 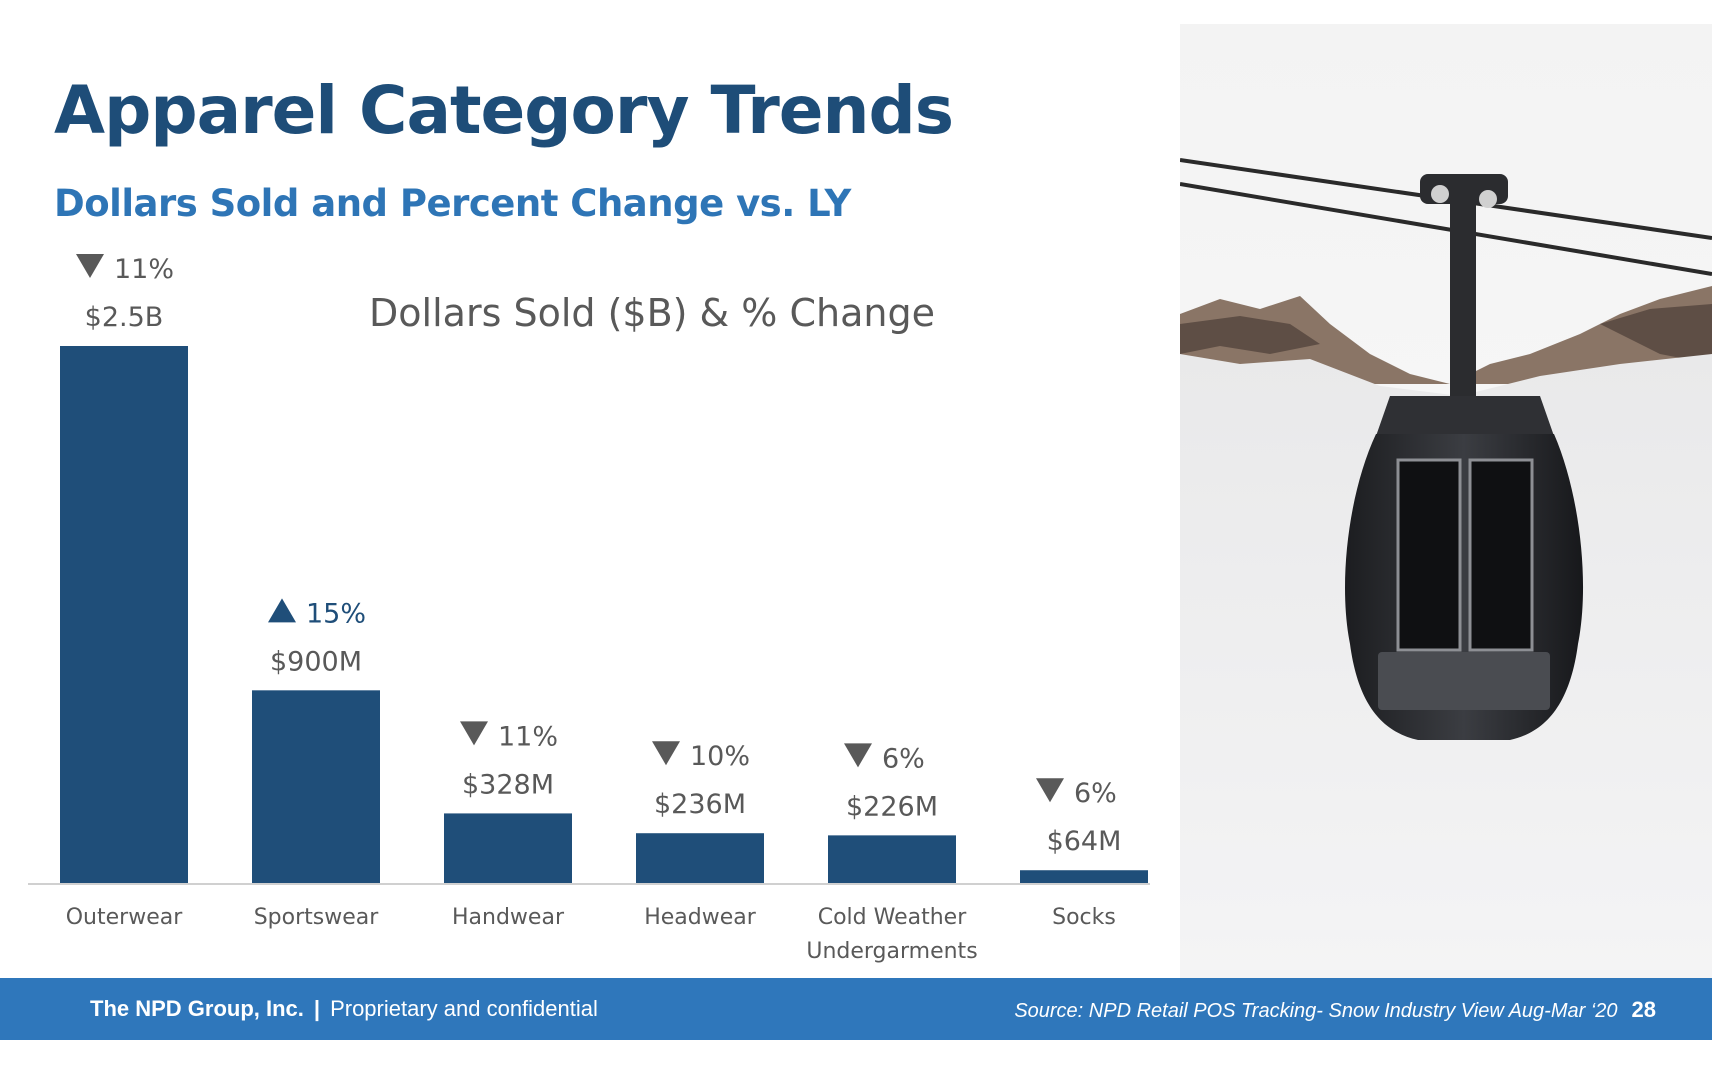 I want to click on mountain-ridge, so click(x=1446, y=335).